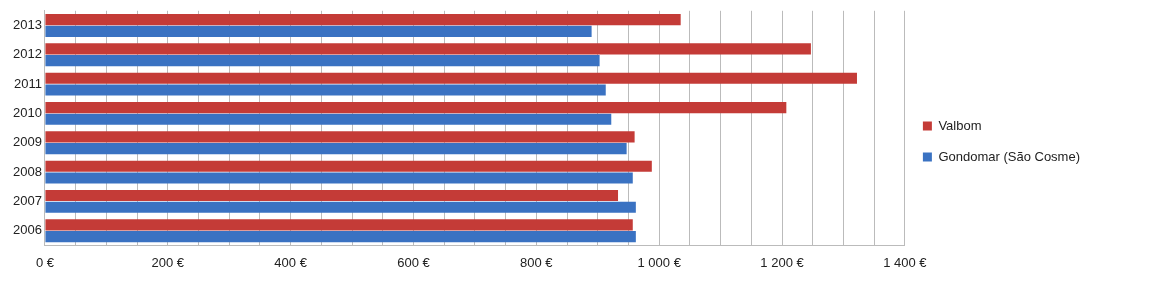 The image size is (1160, 285). What do you see at coordinates (45, 262) in the screenshot?
I see `x-tick-label: 0 €` at bounding box center [45, 262].